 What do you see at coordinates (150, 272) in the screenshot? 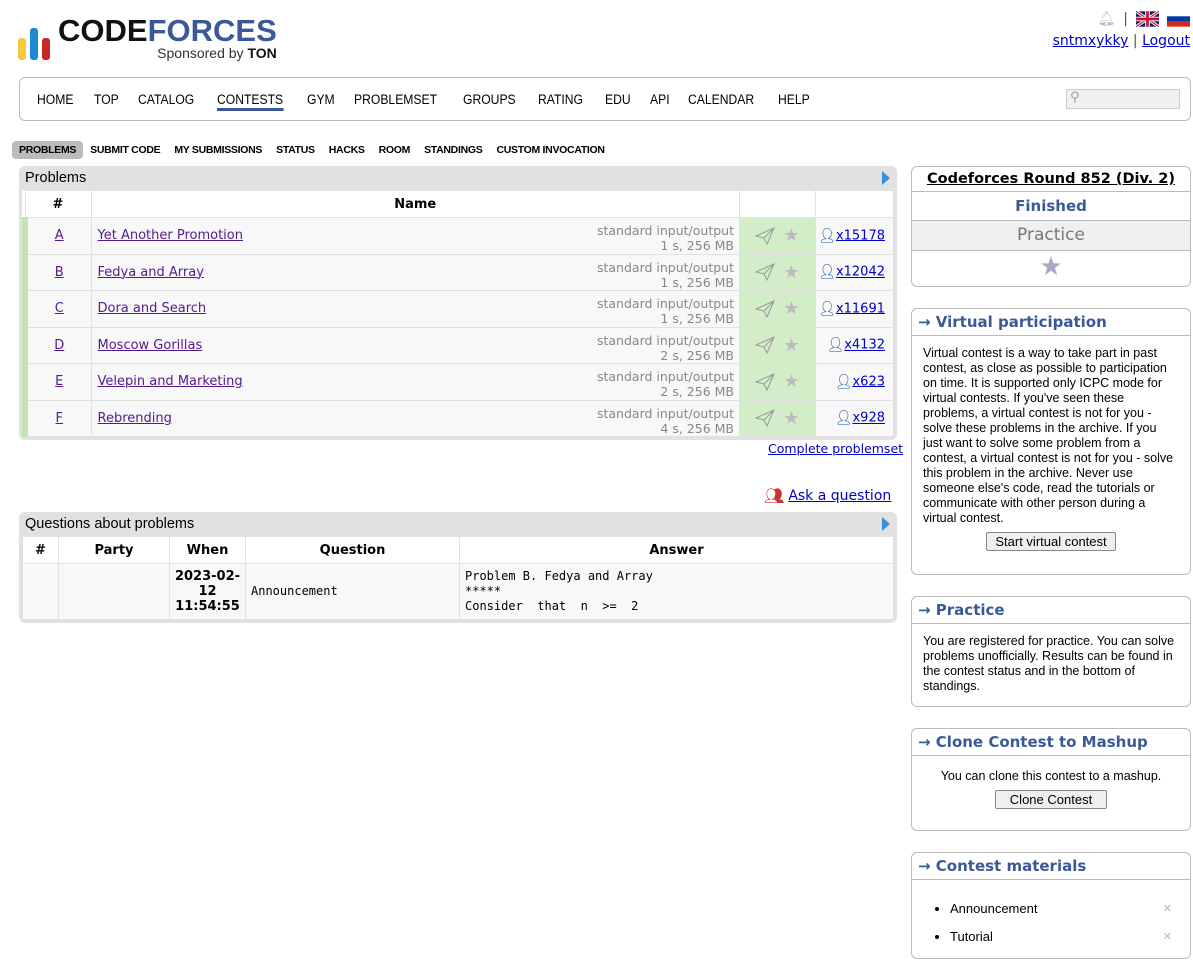
I see `problem-name-link: Fedya and Array` at bounding box center [150, 272].